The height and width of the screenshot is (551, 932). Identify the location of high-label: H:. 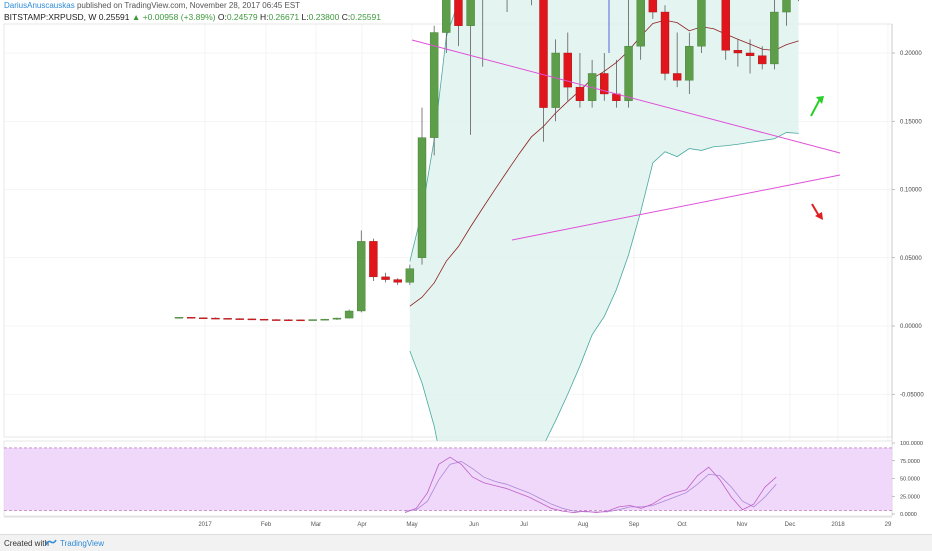
(264, 17).